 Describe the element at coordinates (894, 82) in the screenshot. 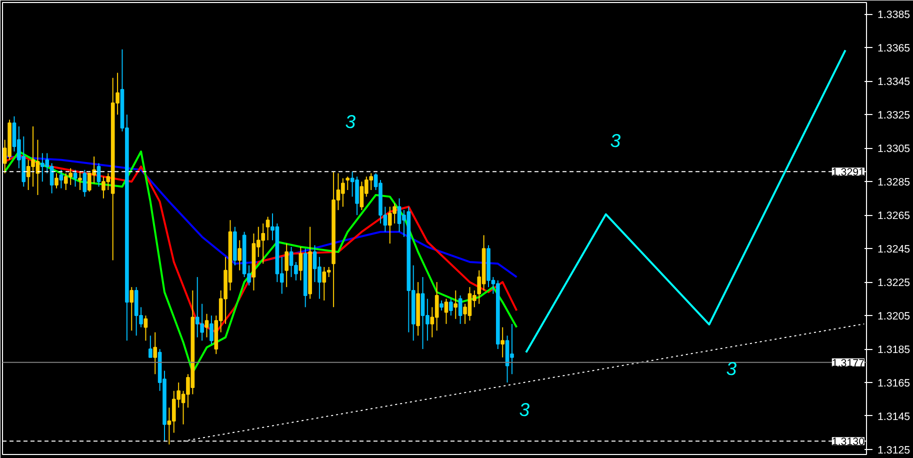

I see `y-tick-label: 1.3345` at that location.